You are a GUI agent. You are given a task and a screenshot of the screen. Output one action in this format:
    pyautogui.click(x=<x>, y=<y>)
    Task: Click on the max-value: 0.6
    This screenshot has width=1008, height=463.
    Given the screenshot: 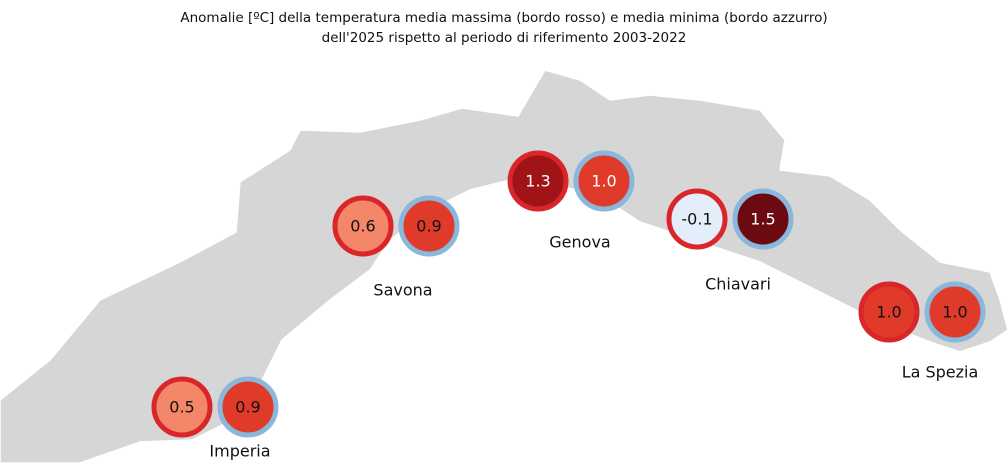 What is the action you would take?
    pyautogui.click(x=362, y=226)
    